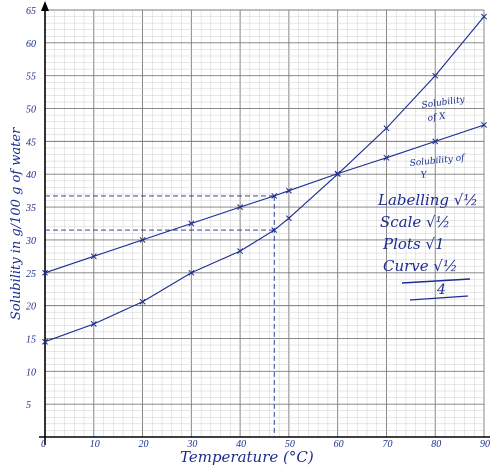 Image resolution: width=496 pixels, height=474 pixels. What do you see at coordinates (43, 444) in the screenshot?
I see `x-tick-label: 0` at bounding box center [43, 444].